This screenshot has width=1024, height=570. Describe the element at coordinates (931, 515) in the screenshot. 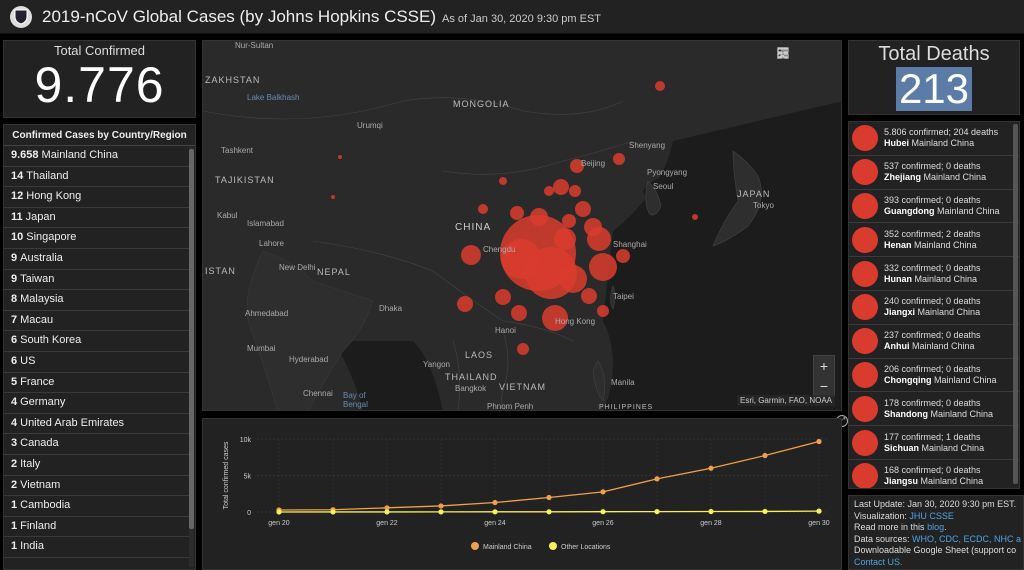

I see `jhu-csse-link: JHU CSSE` at that location.